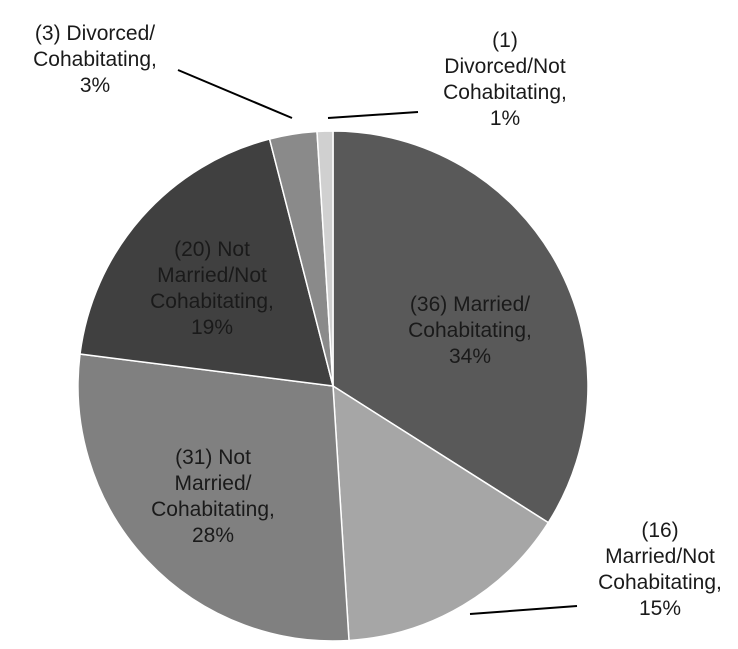 Image resolution: width=738 pixels, height=649 pixels. What do you see at coordinates (213, 483) in the screenshot?
I see `category-label: (31) Not Married/ Cohabitating,` at bounding box center [213, 483].